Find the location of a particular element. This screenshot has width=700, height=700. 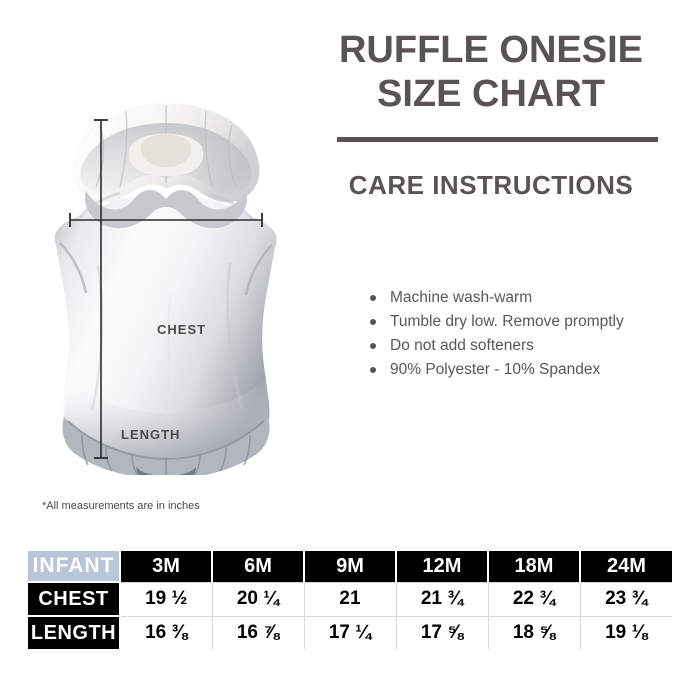

length-measure-label: LENGTH is located at coordinates (151, 434).